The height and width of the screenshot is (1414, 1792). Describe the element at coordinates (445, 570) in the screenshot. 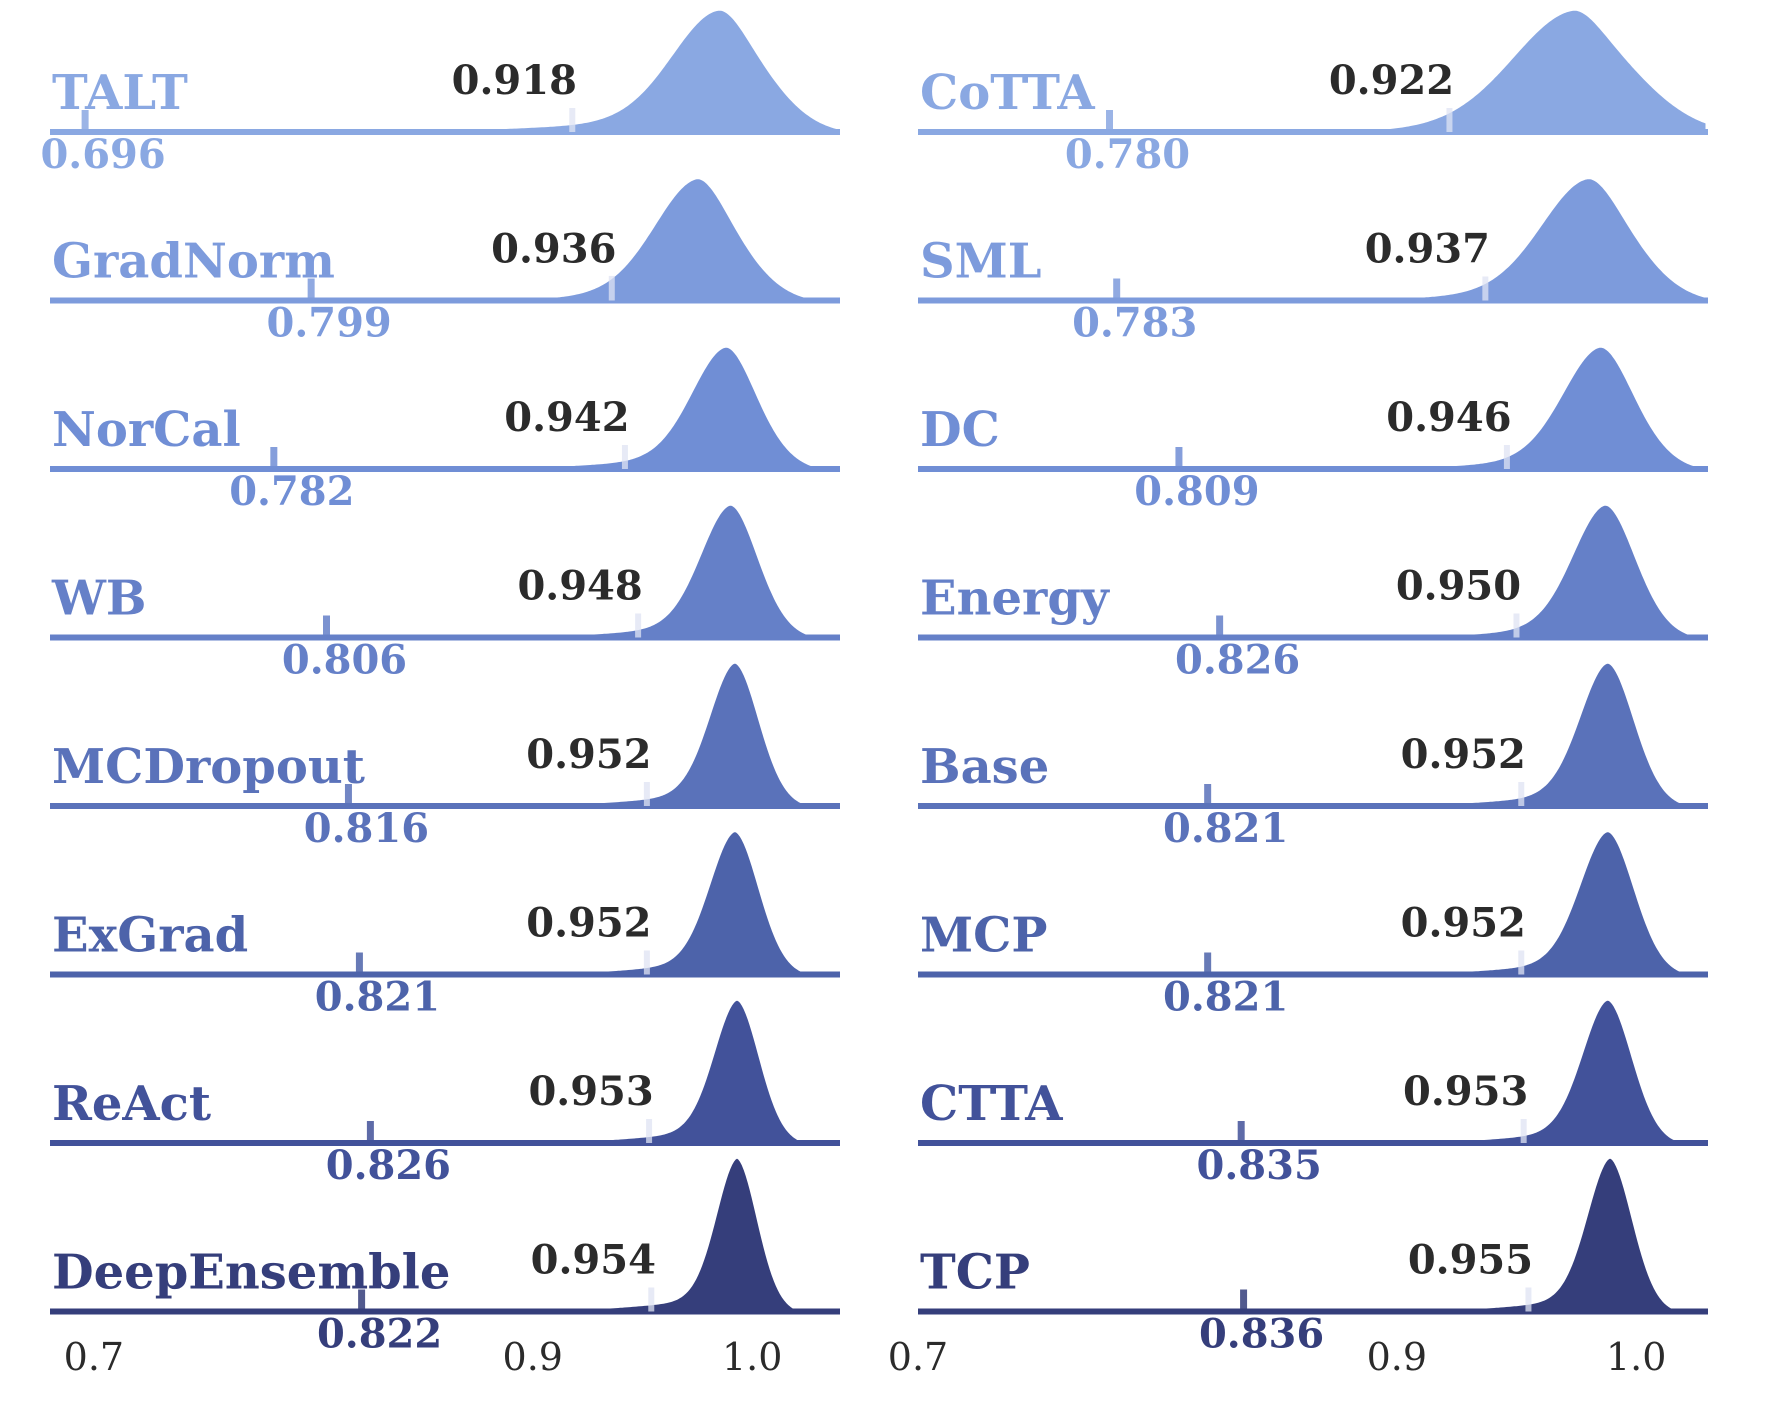

I see `ridge-area-wb` at that location.